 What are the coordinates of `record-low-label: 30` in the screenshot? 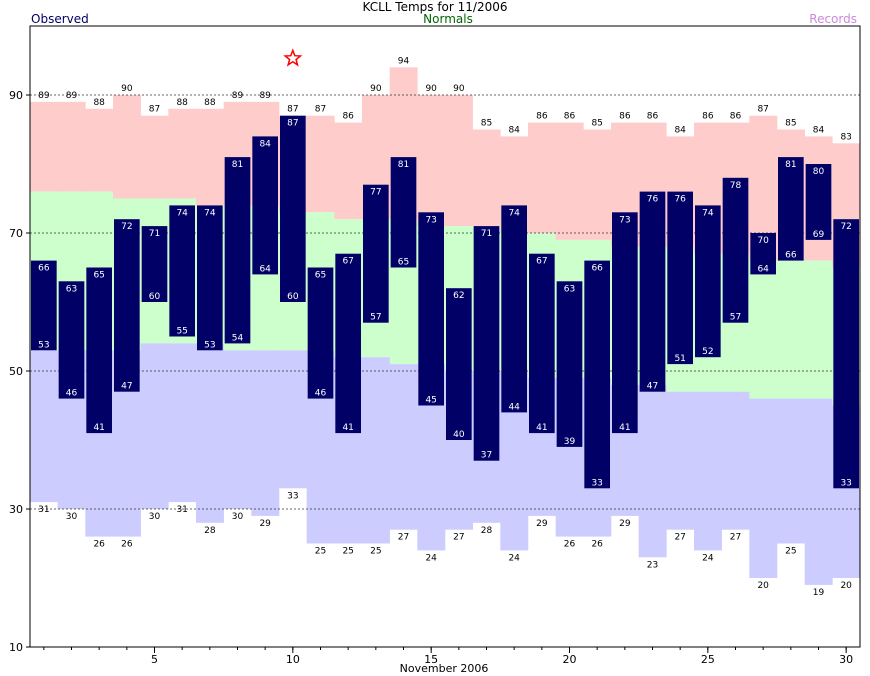 It's located at (238, 517).